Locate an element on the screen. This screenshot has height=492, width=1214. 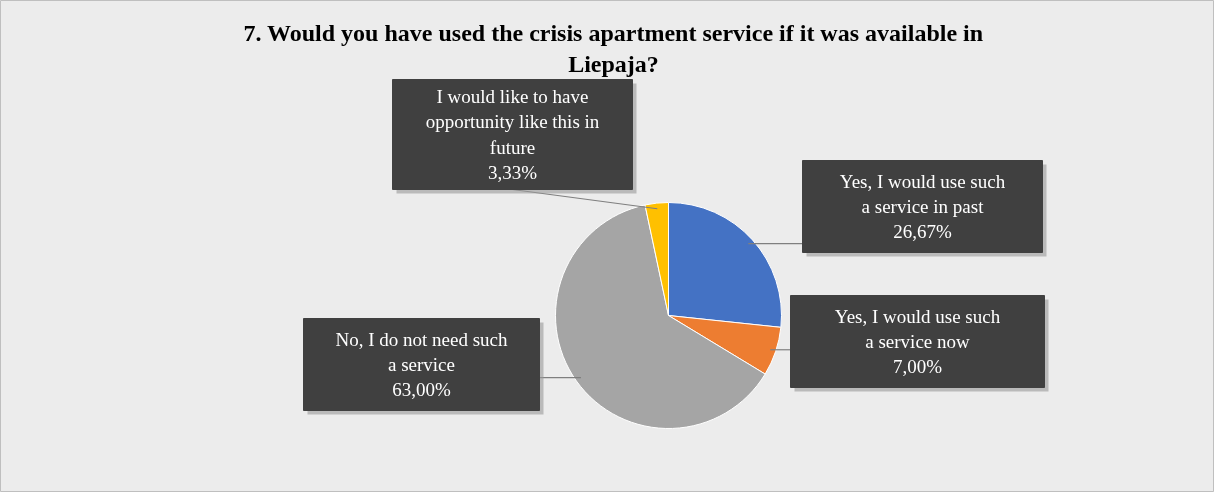
chart-title: 7. Would you have used the crisis apartment service if it was available in Liepaja? is located at coordinates (613, 48).